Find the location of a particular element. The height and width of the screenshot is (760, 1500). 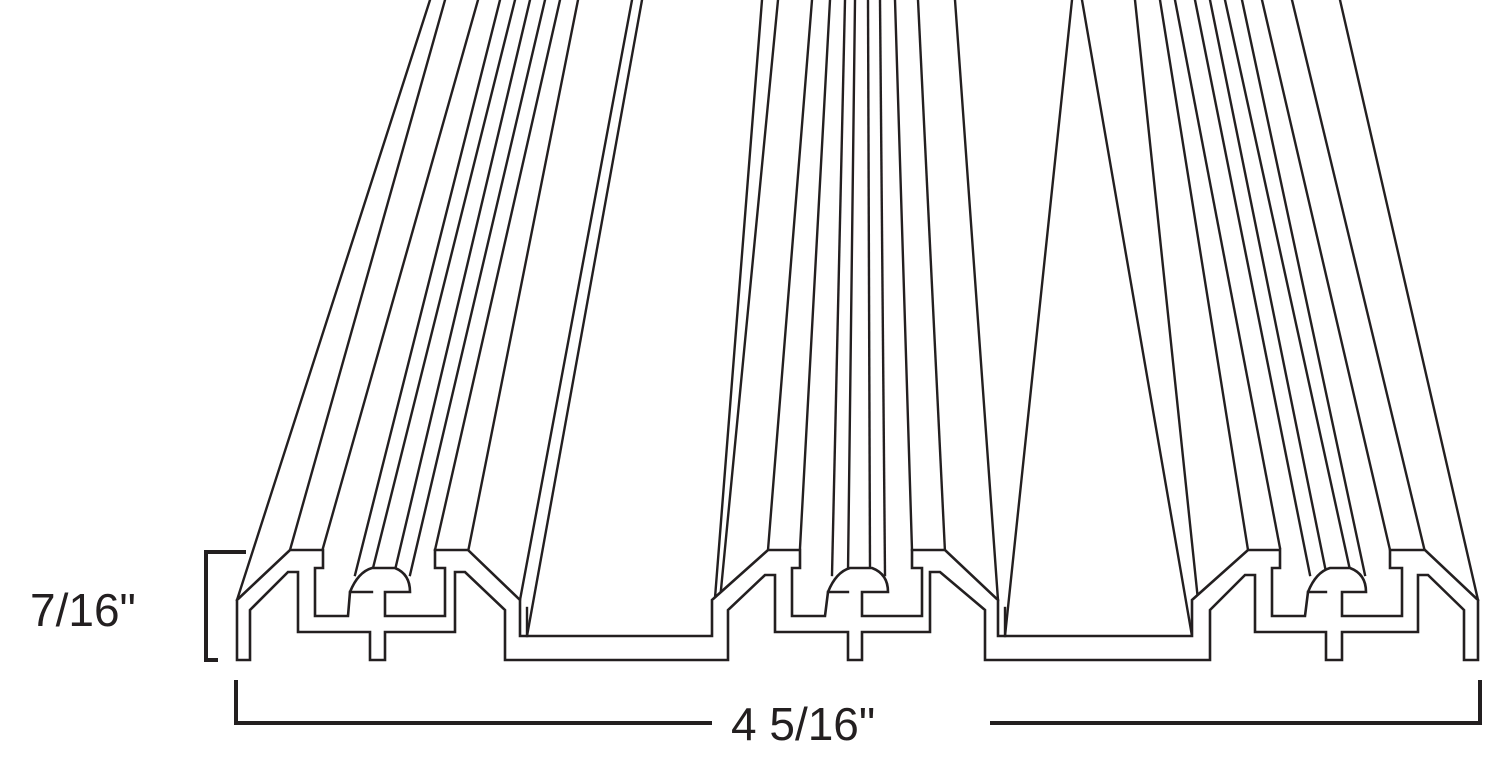

extrusion-cross-section is located at coordinates (857, 605).